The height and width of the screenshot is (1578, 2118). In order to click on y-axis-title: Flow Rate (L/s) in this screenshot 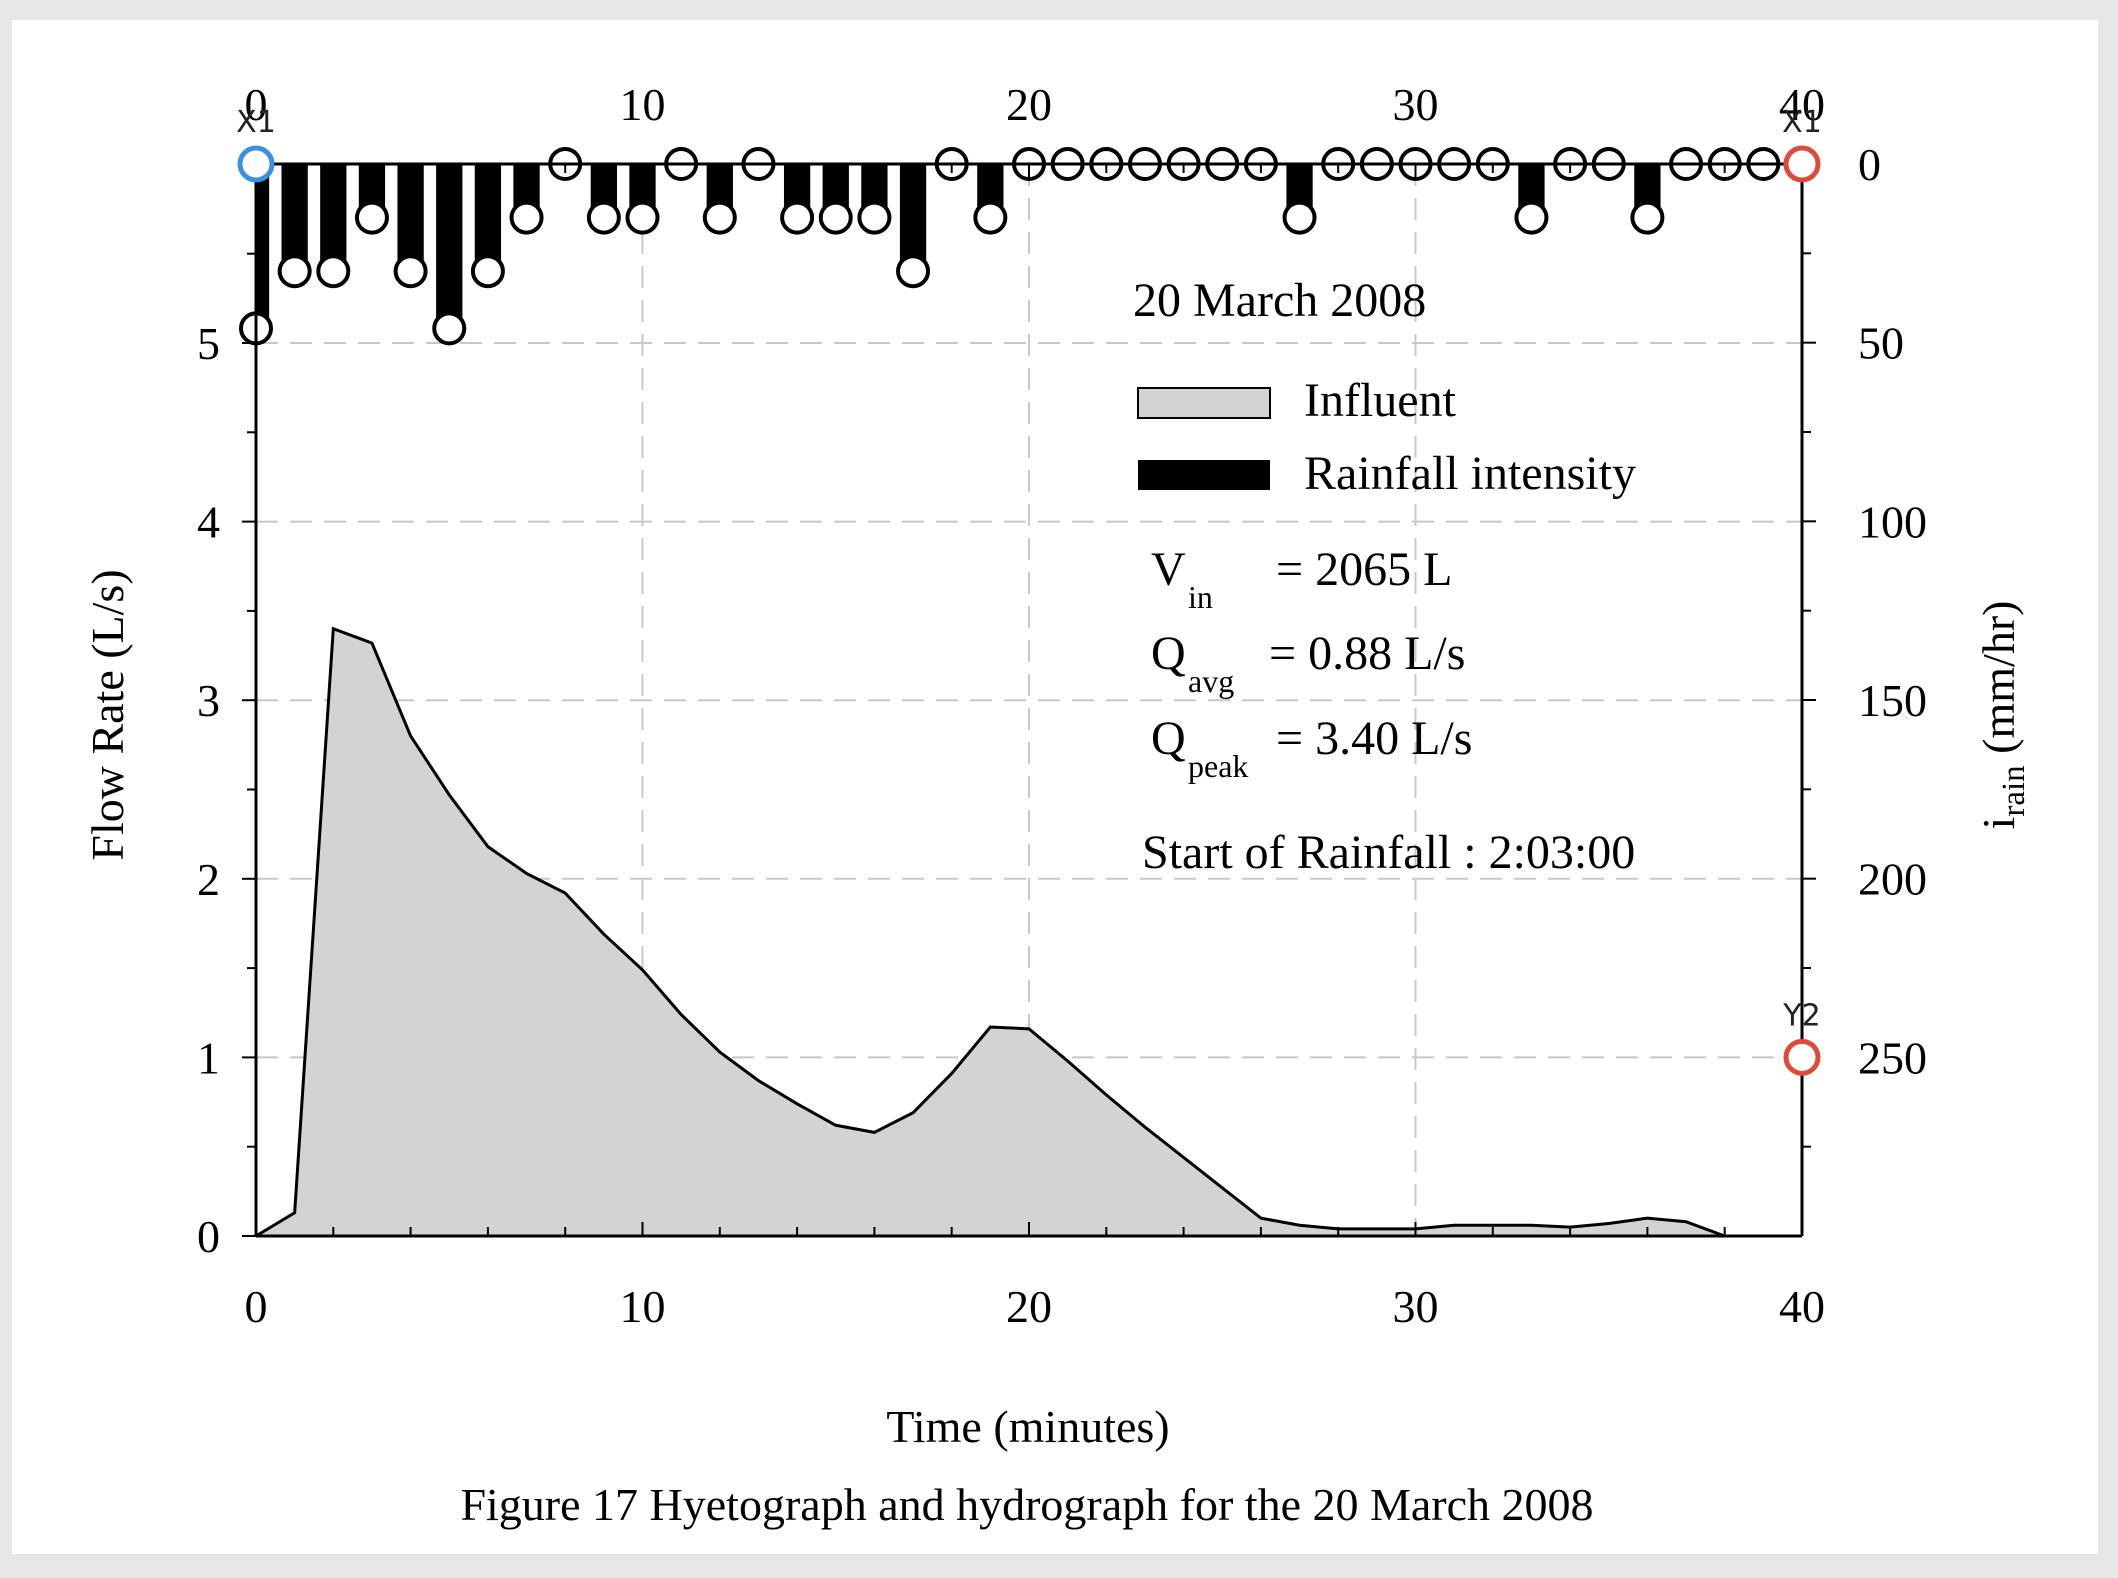, I will do `click(107, 714)`.